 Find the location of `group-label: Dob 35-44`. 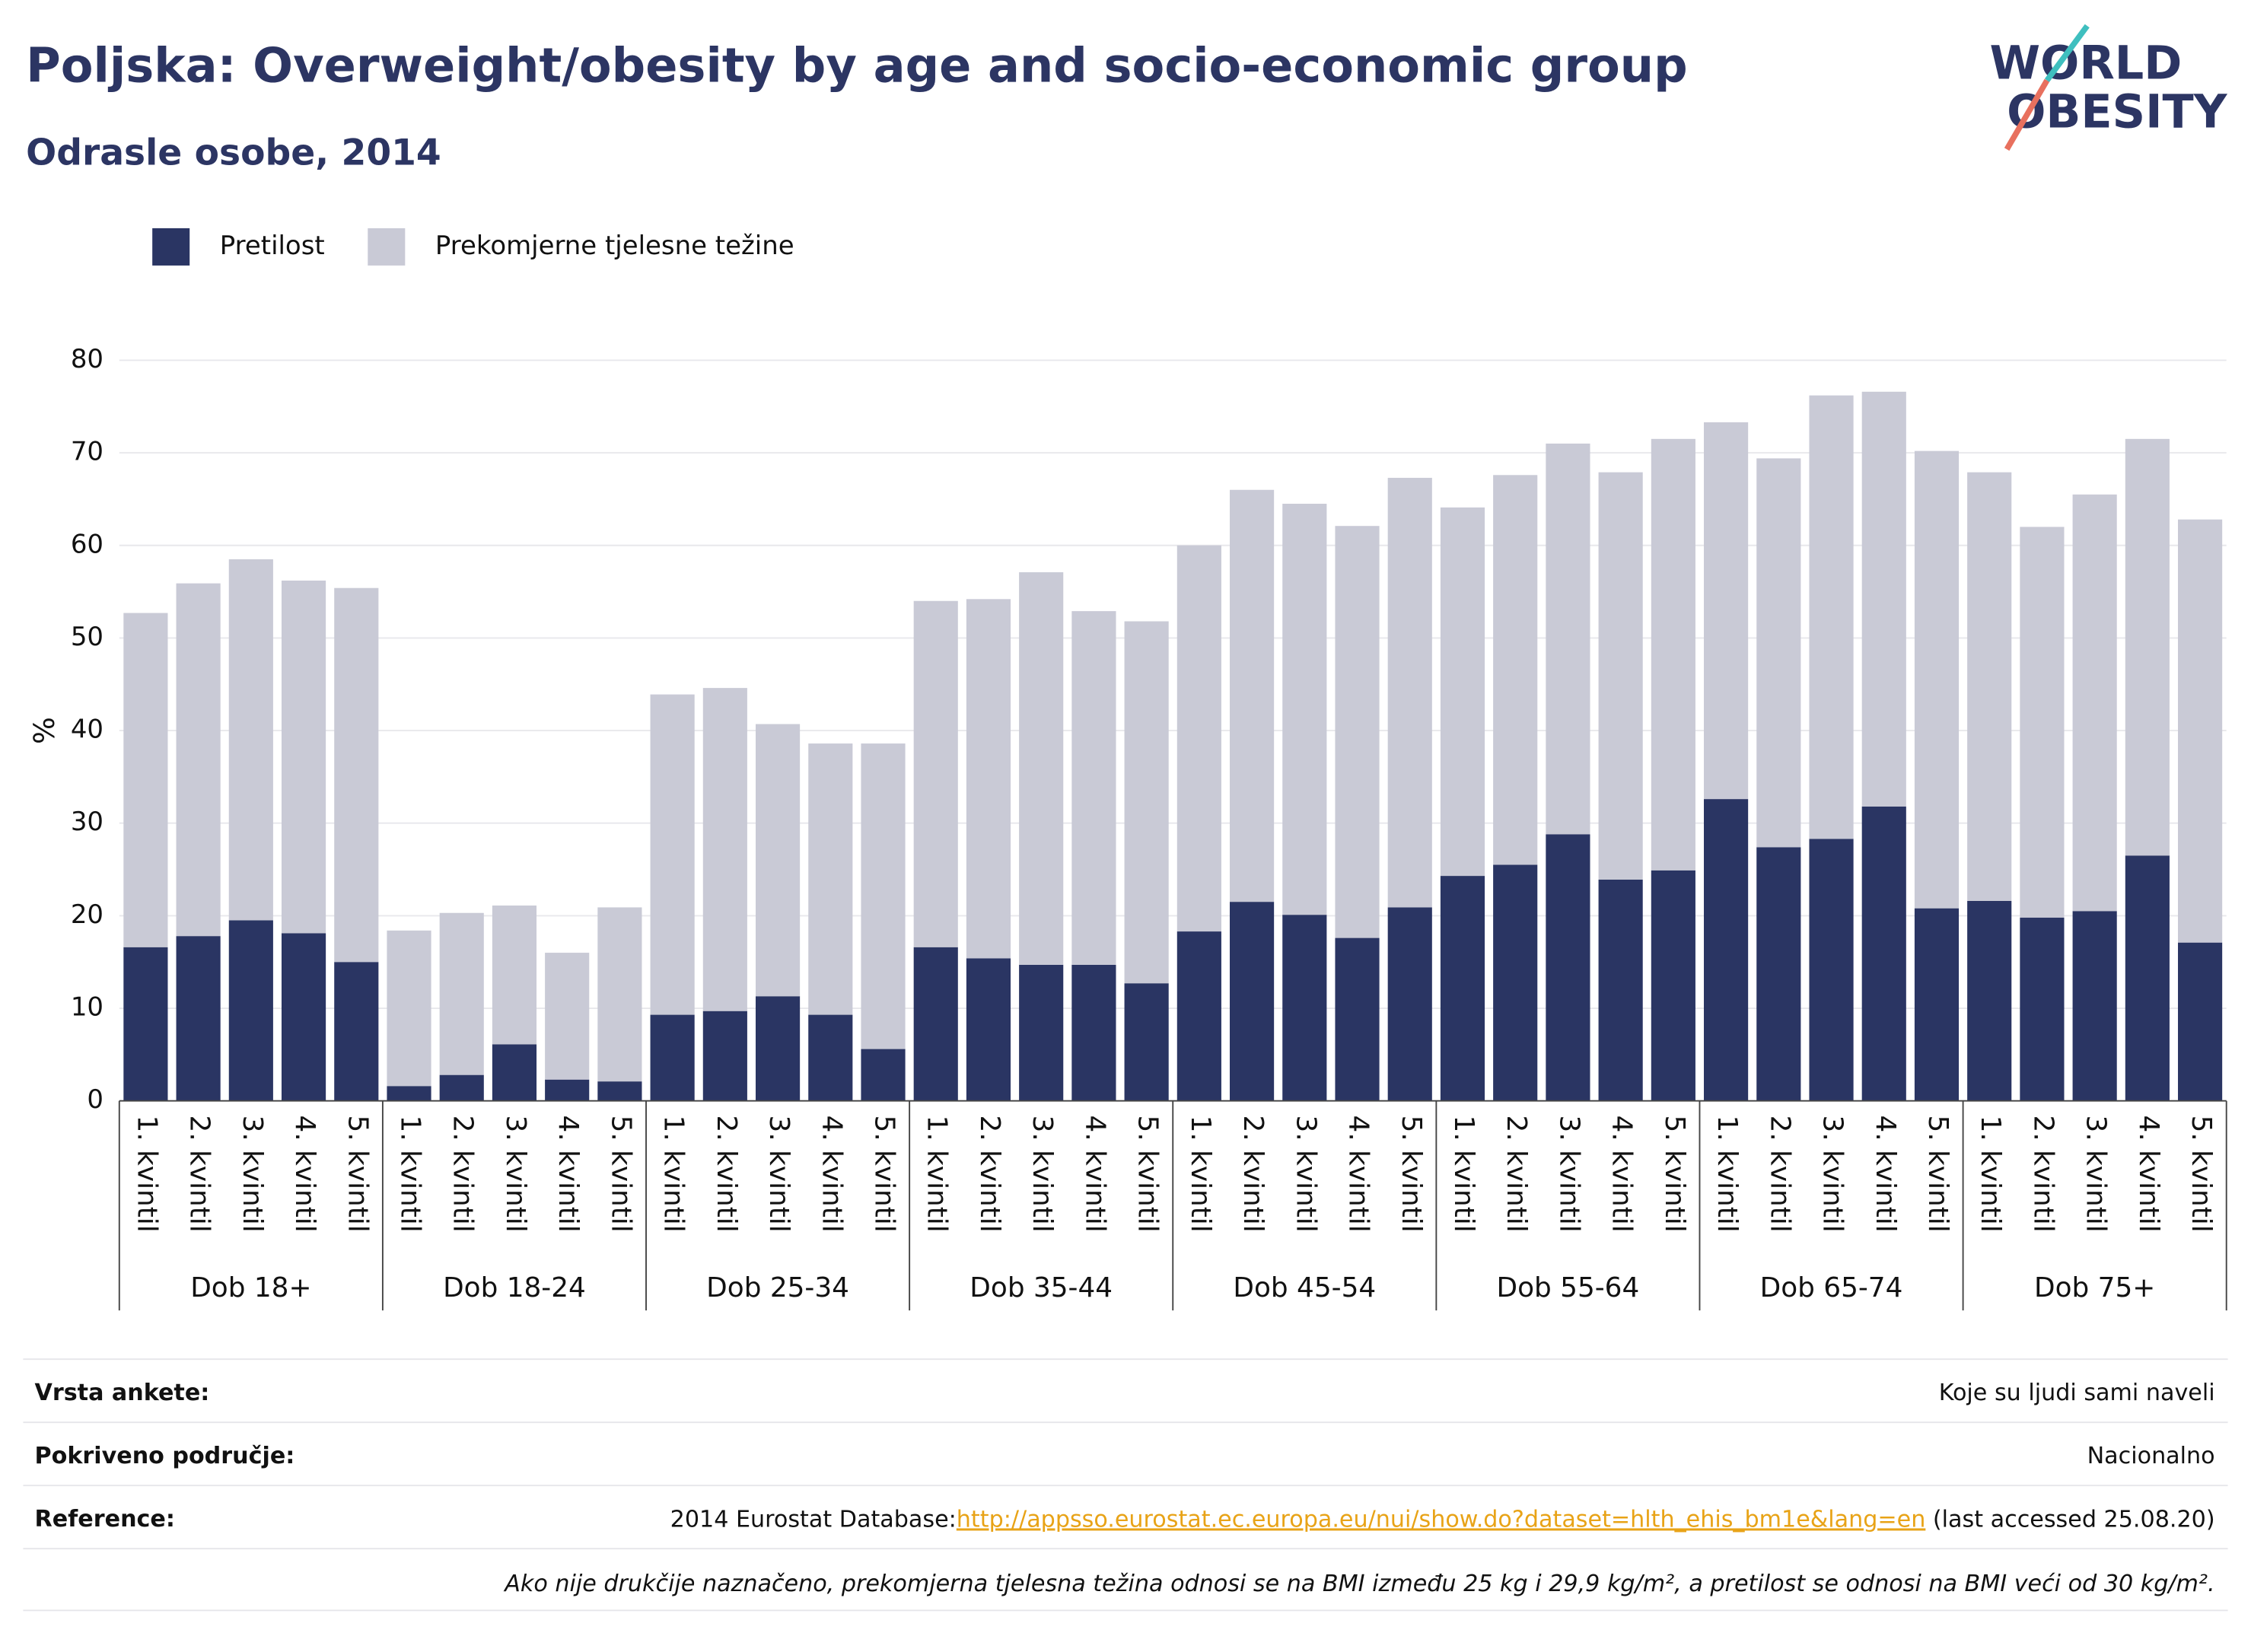

group-label: Dob 35-44 is located at coordinates (1041, 1287).